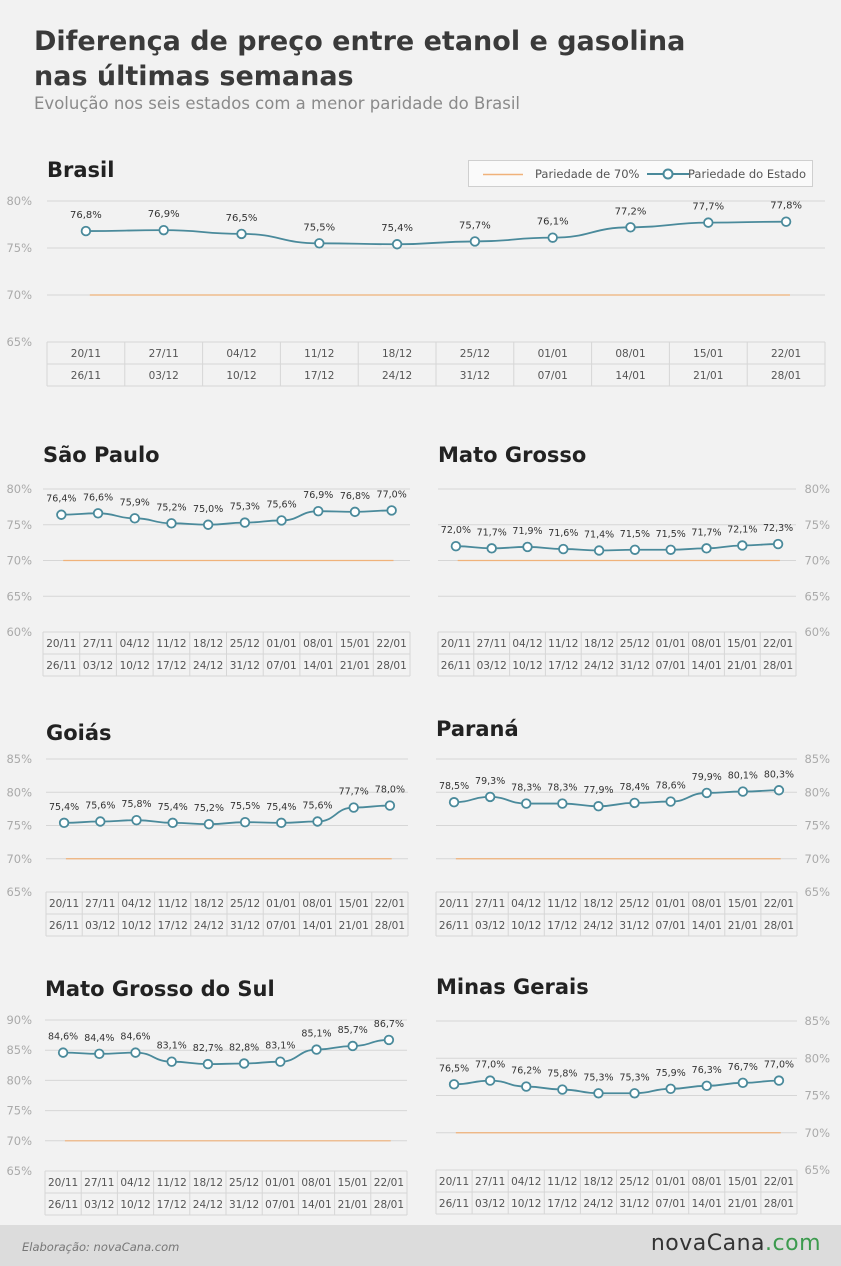 This screenshot has width=841, height=1266. Describe the element at coordinates (208, 509) in the screenshot. I see `data-label: 75,0%` at that location.